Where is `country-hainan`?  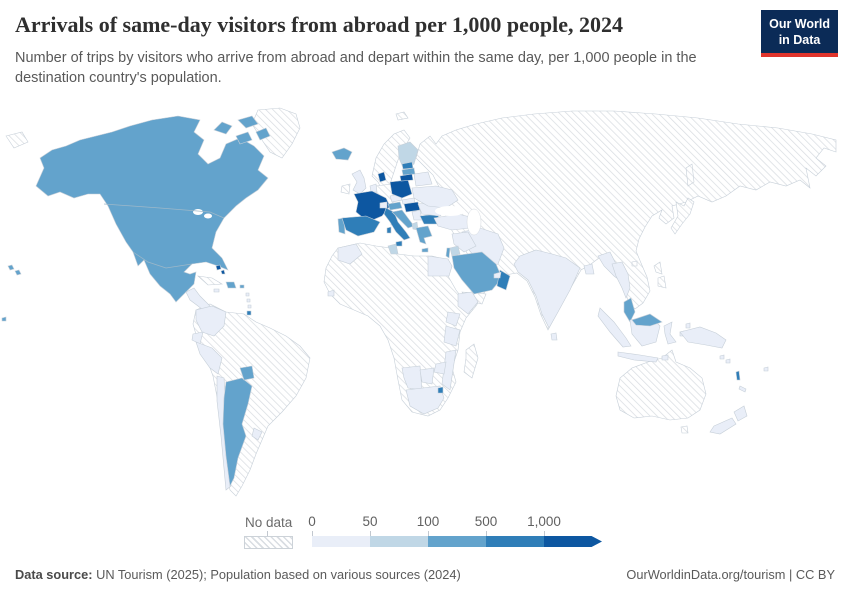
country-hainan is located at coordinates (634, 263).